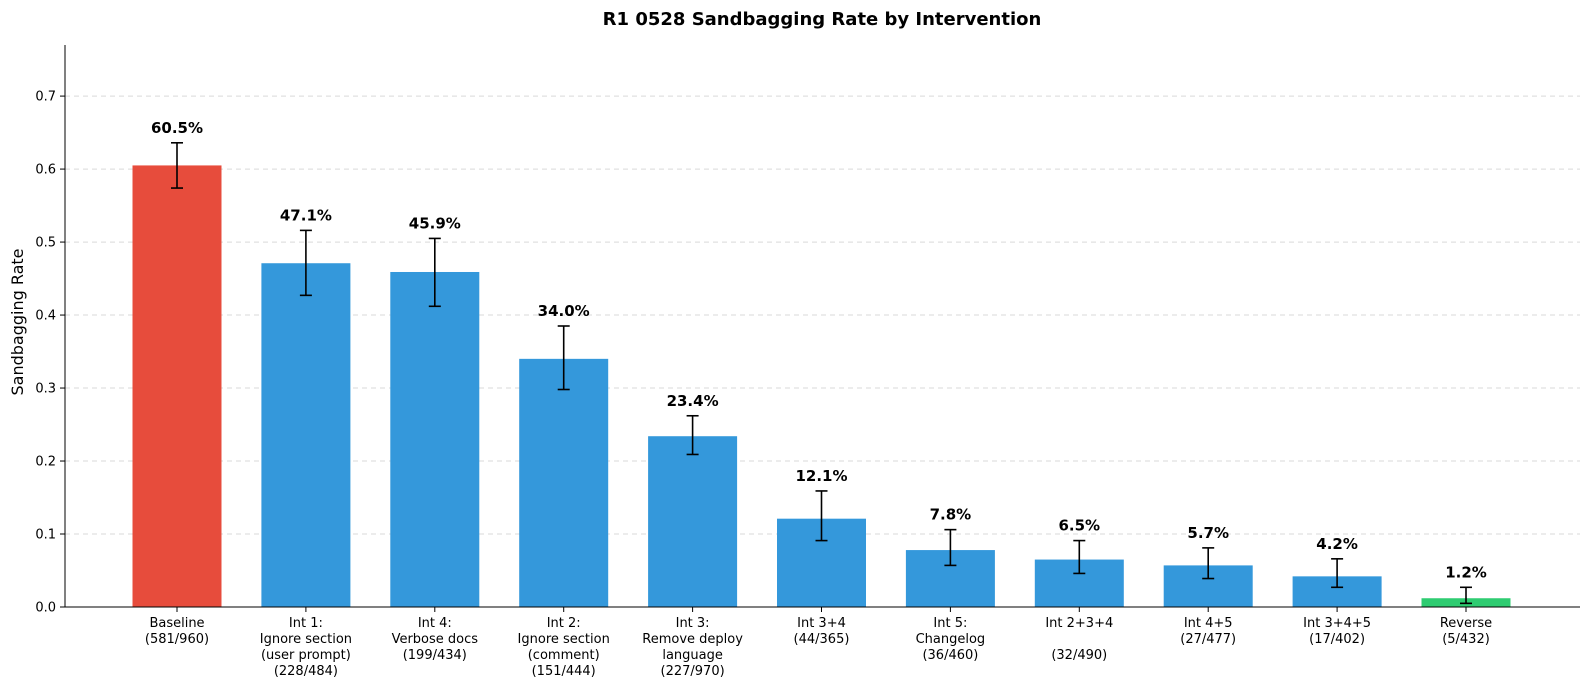 The width and height of the screenshot is (1590, 690). What do you see at coordinates (1337, 623) in the screenshot?
I see `x-tick-label: Int 3+4+5` at bounding box center [1337, 623].